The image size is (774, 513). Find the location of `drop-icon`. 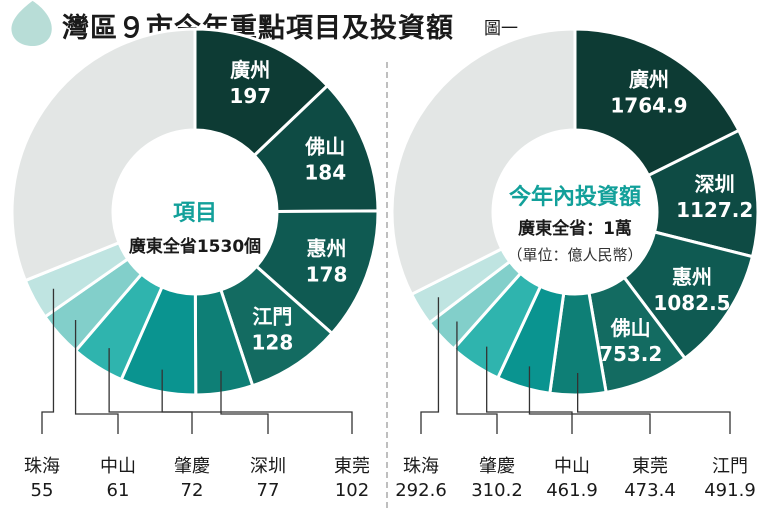

drop-icon is located at coordinates (31, 23).